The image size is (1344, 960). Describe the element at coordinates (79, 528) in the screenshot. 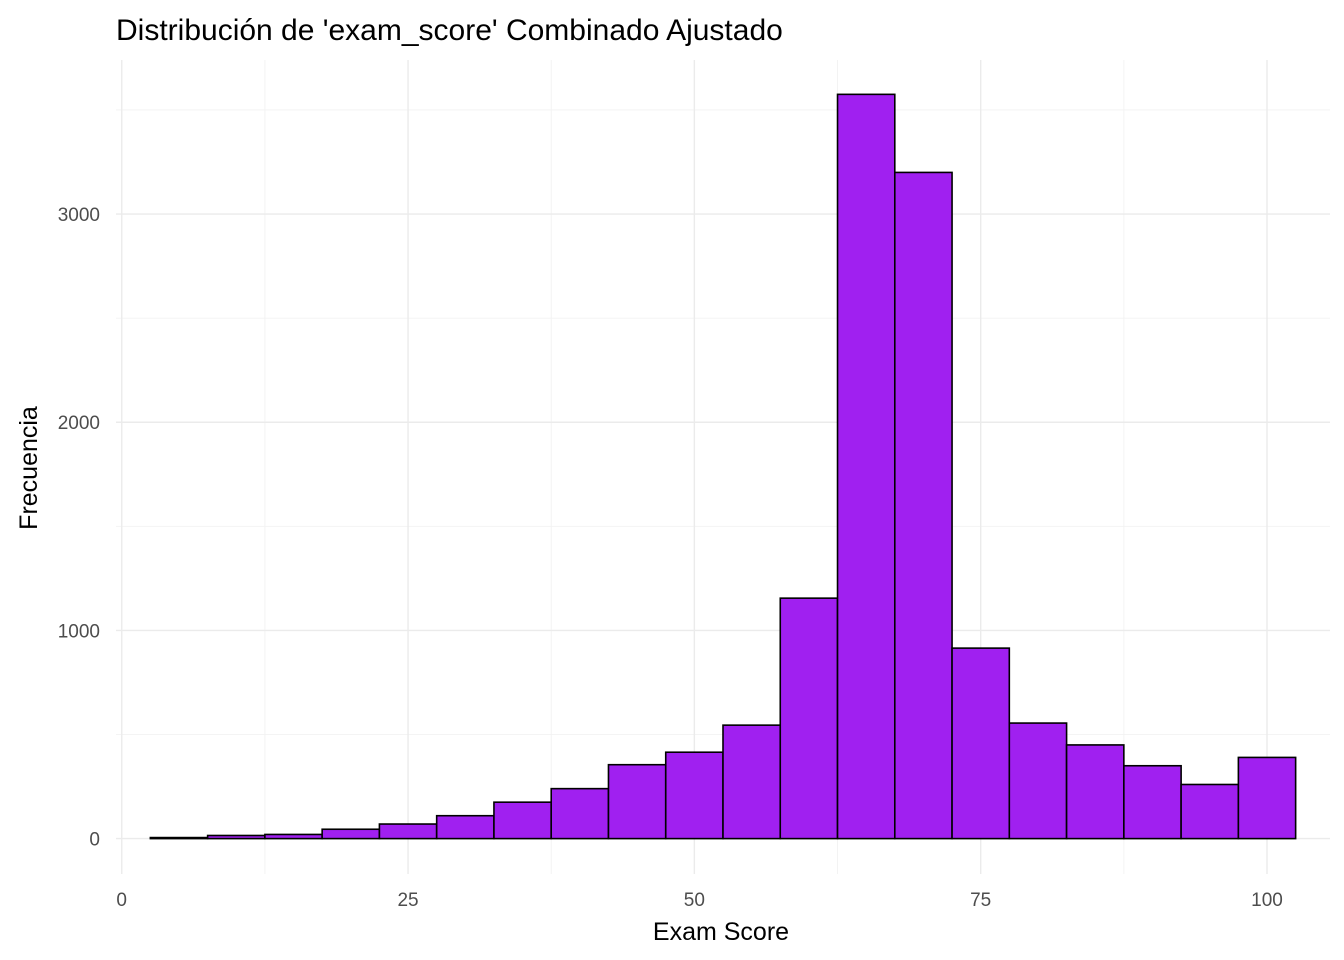

I see `y-axis-tick-labels: 0 1000 2000 3000` at that location.